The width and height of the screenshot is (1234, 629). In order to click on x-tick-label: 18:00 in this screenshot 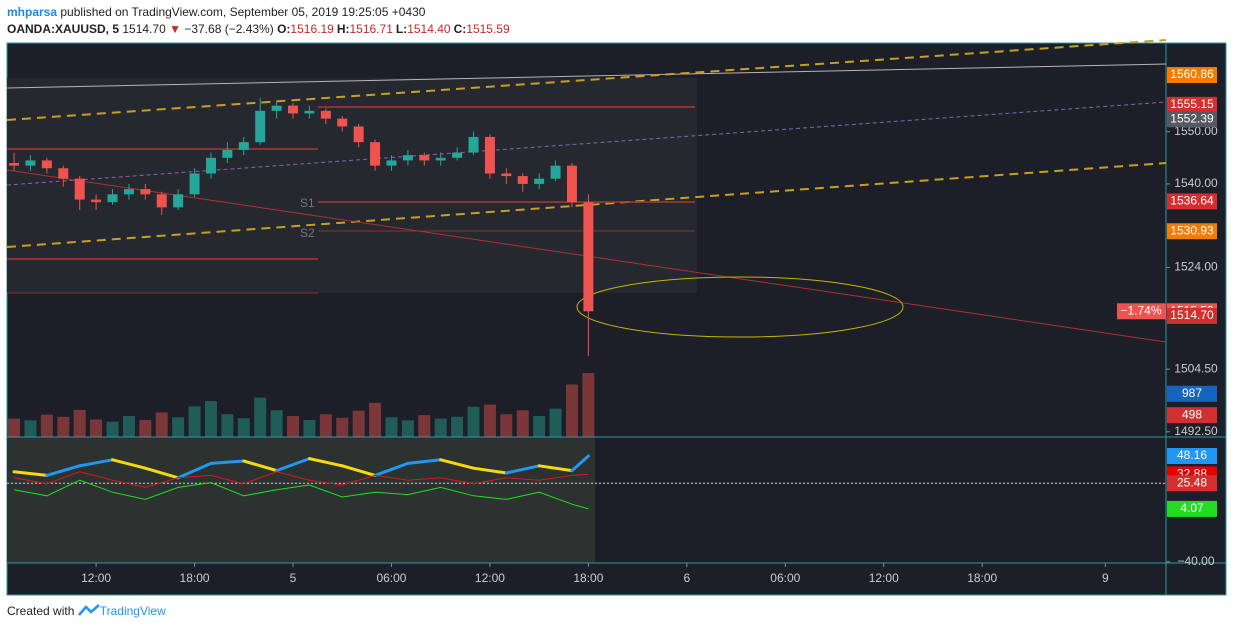, I will do `click(588, 578)`.